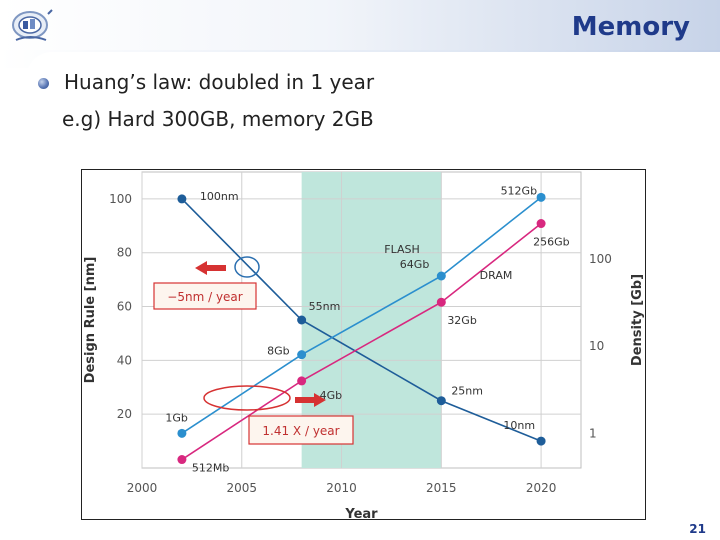  Describe the element at coordinates (310, 400) in the screenshot. I see `right-arrow-icon` at that location.